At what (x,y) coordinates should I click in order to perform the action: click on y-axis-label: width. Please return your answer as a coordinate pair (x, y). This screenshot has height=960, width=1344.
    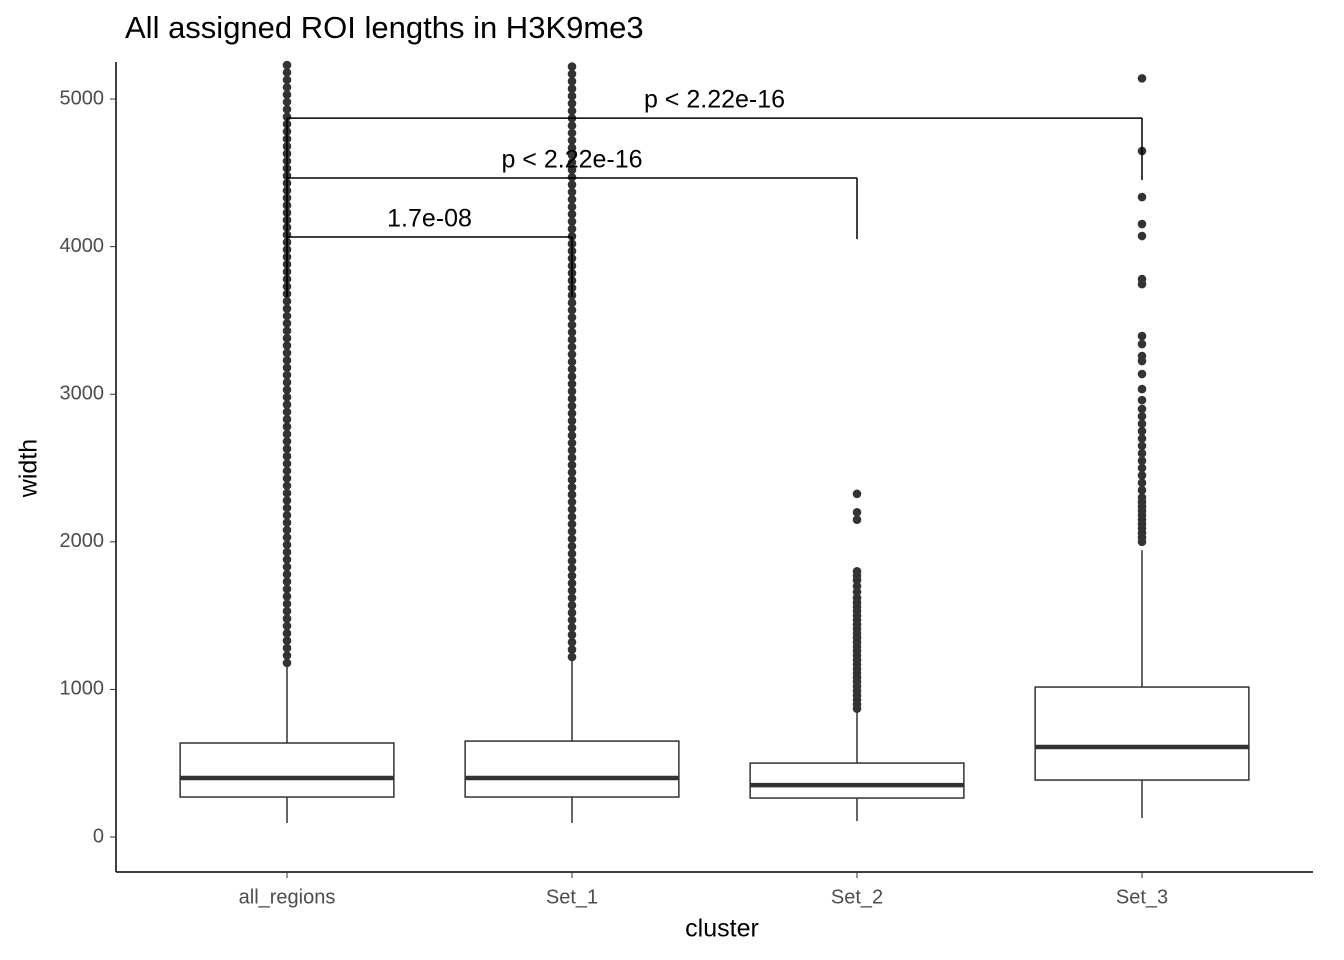
    Looking at the image, I should click on (29, 468).